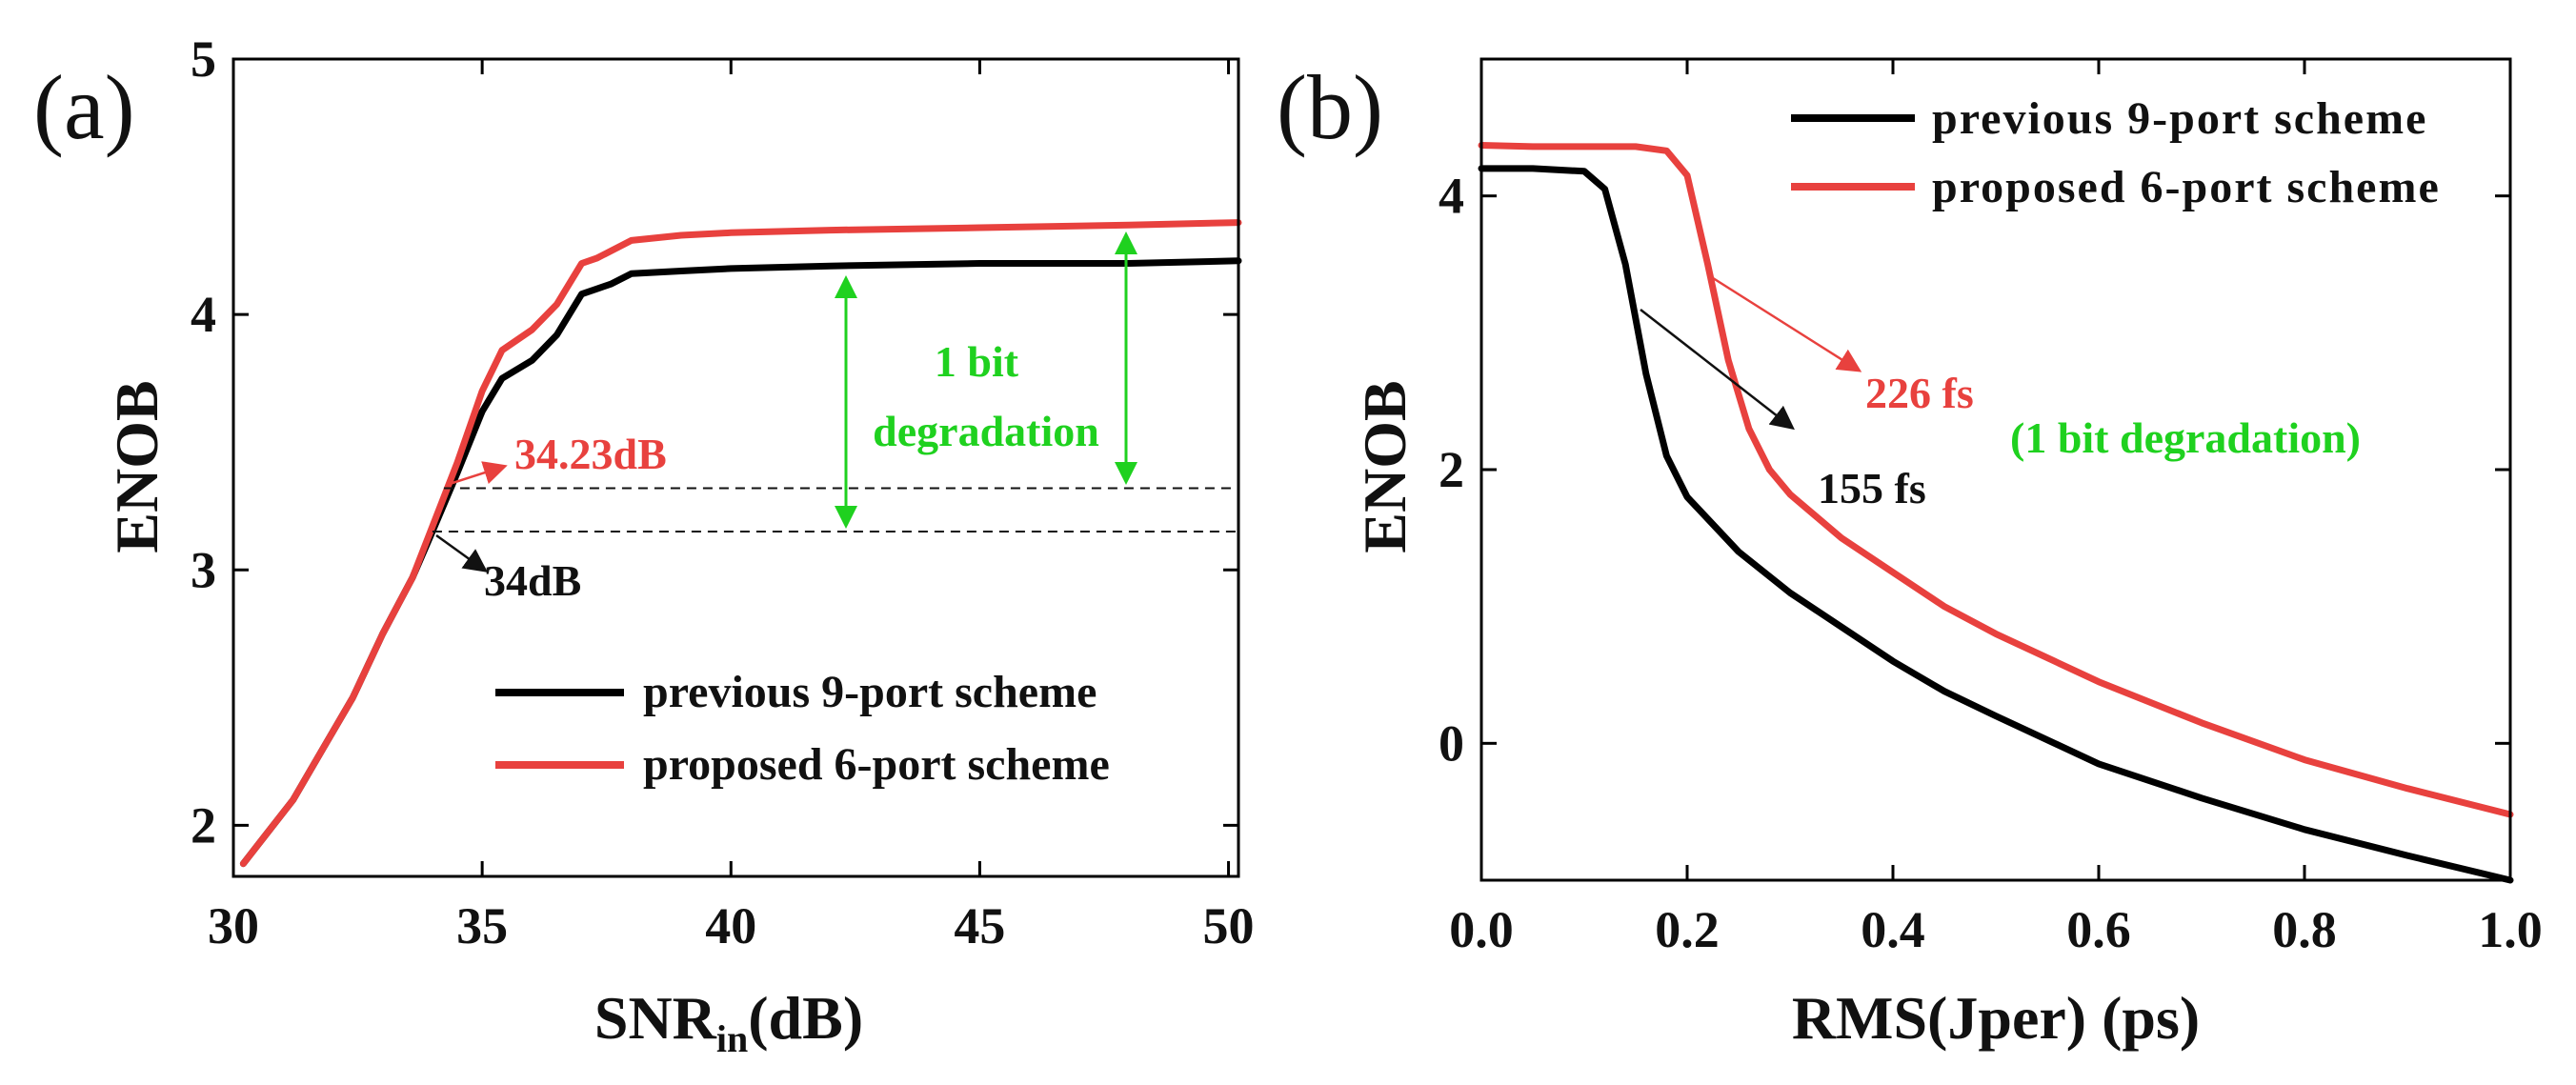  What do you see at coordinates (2510, 929) in the screenshot?
I see `panel-b-xtick-label-5: 1.0` at bounding box center [2510, 929].